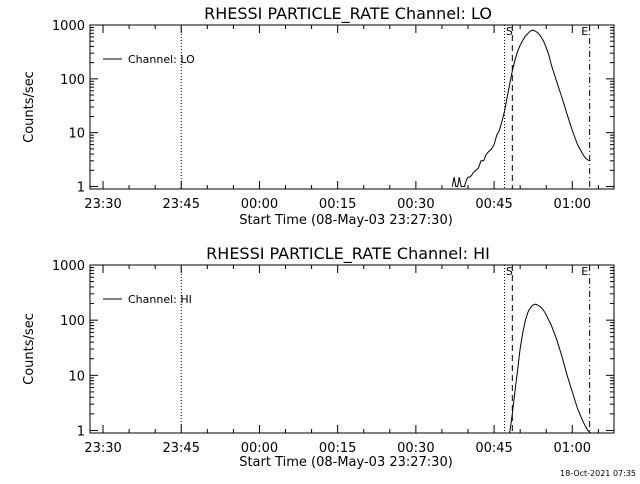 This screenshot has width=640, height=484. I want to click on legend: Channel: HI, so click(147, 299).